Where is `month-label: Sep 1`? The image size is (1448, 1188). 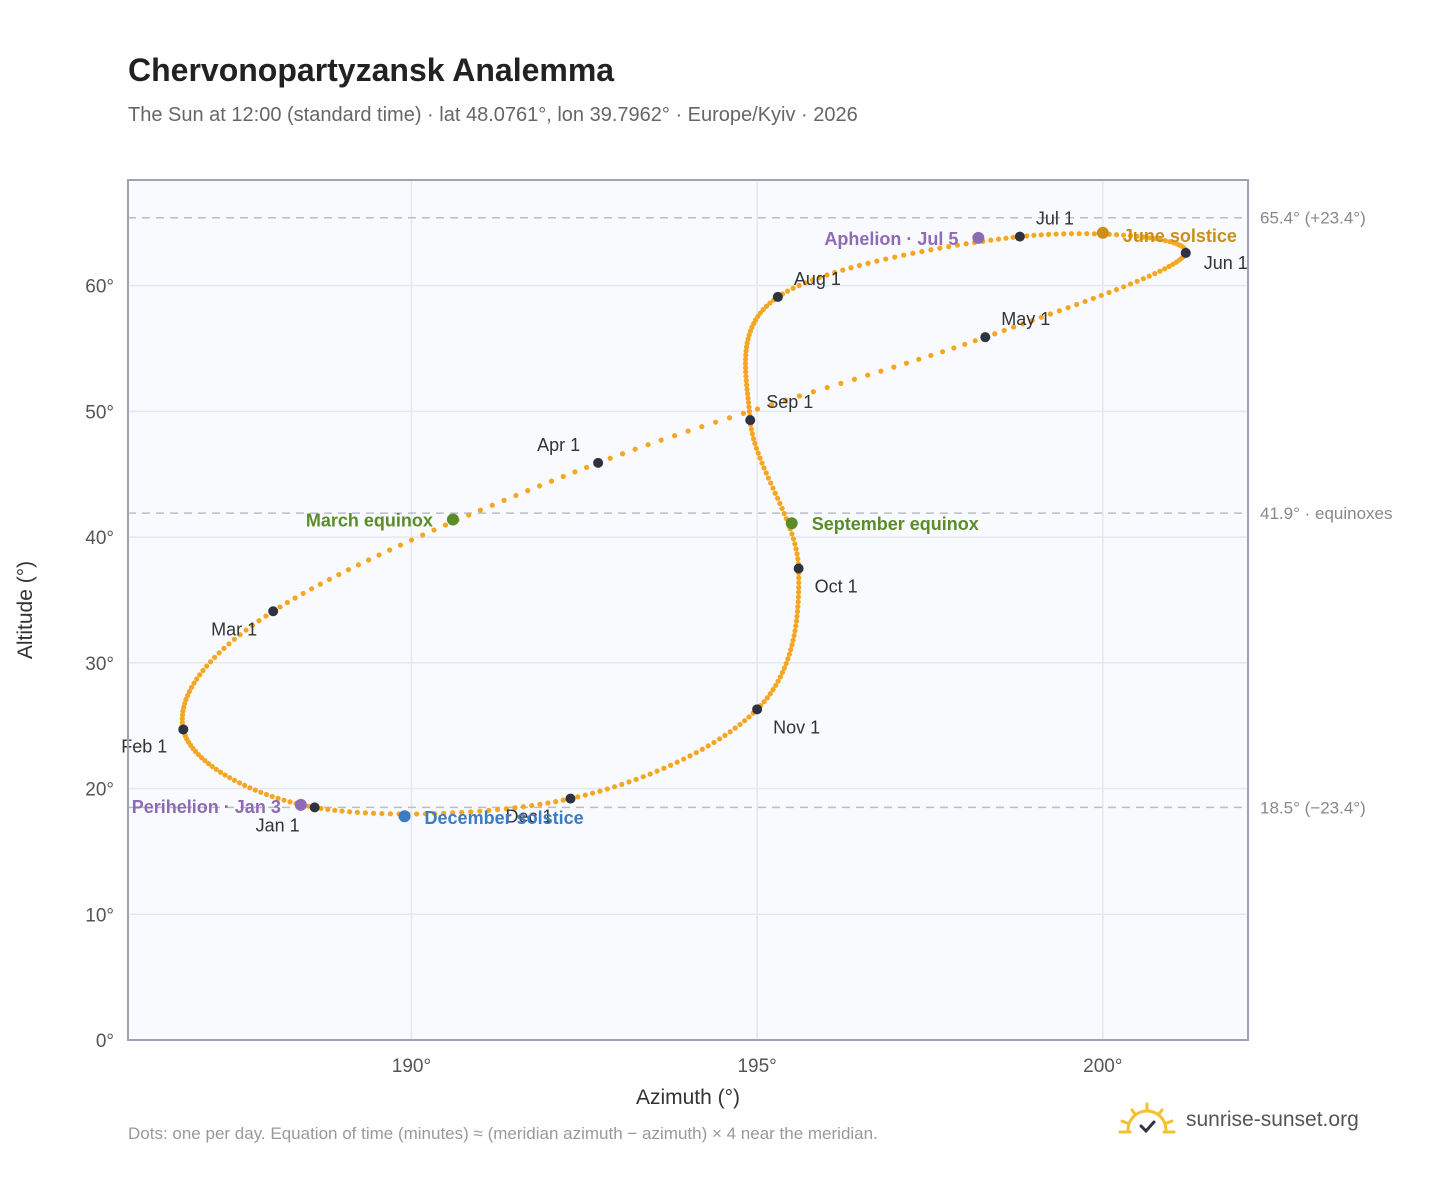 month-label: Sep 1 is located at coordinates (789, 402).